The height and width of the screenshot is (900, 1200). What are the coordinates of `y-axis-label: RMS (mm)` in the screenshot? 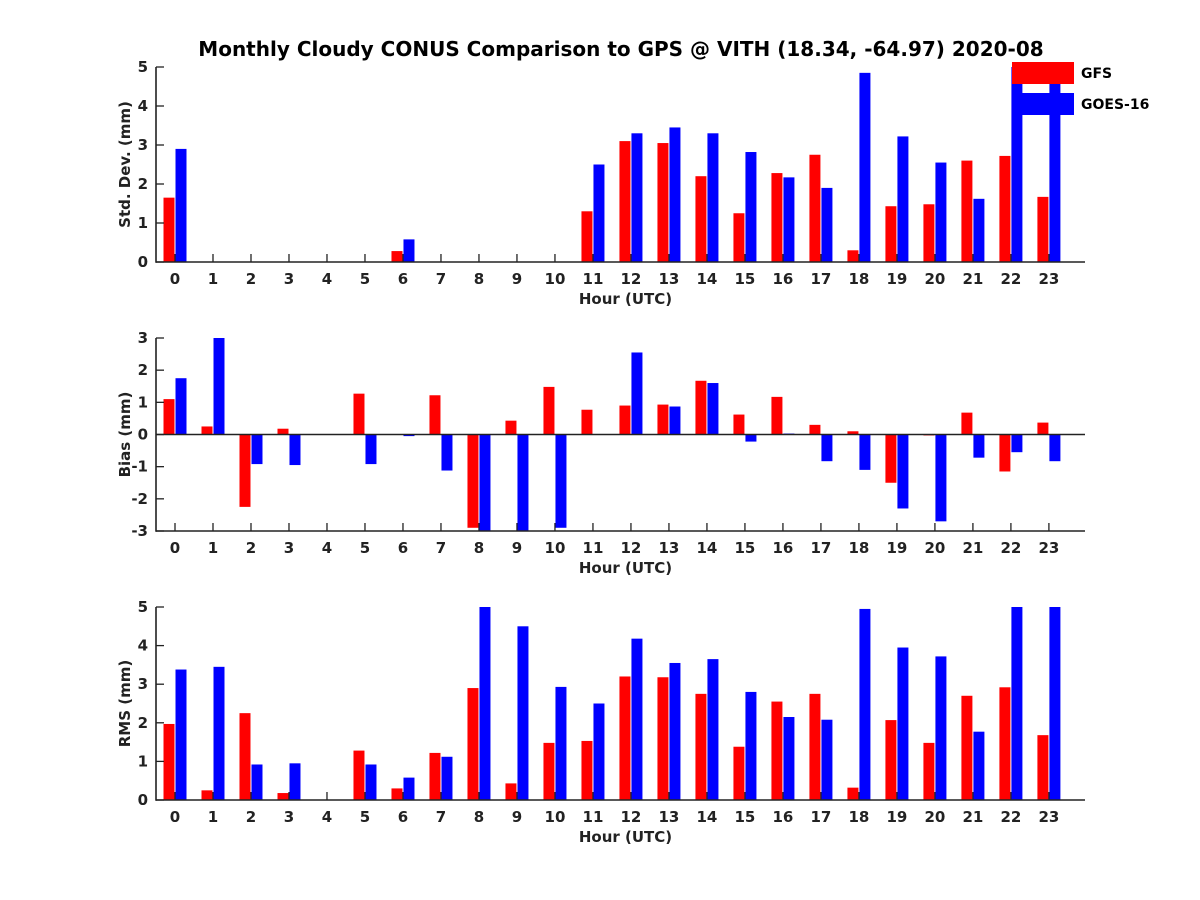 It's located at (125, 703).